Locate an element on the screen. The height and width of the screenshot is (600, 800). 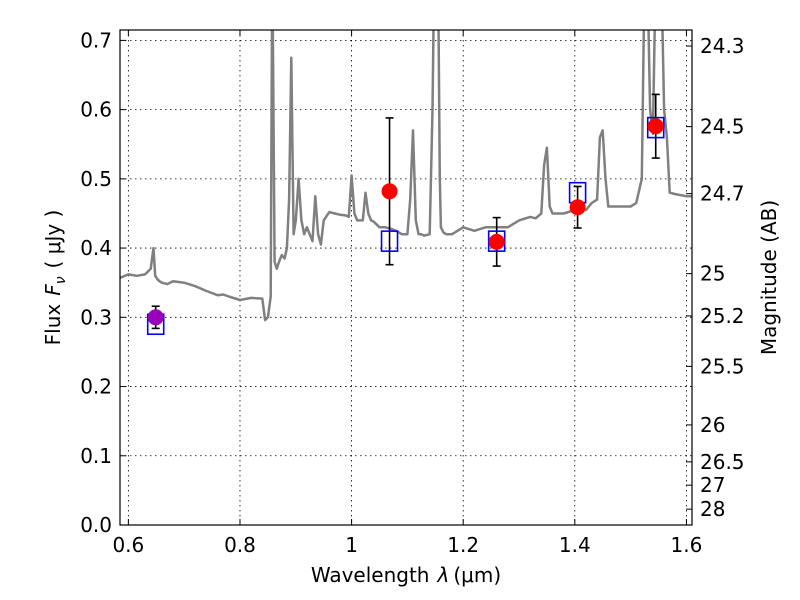
x-tick-label: 0.8 is located at coordinates (240, 545).